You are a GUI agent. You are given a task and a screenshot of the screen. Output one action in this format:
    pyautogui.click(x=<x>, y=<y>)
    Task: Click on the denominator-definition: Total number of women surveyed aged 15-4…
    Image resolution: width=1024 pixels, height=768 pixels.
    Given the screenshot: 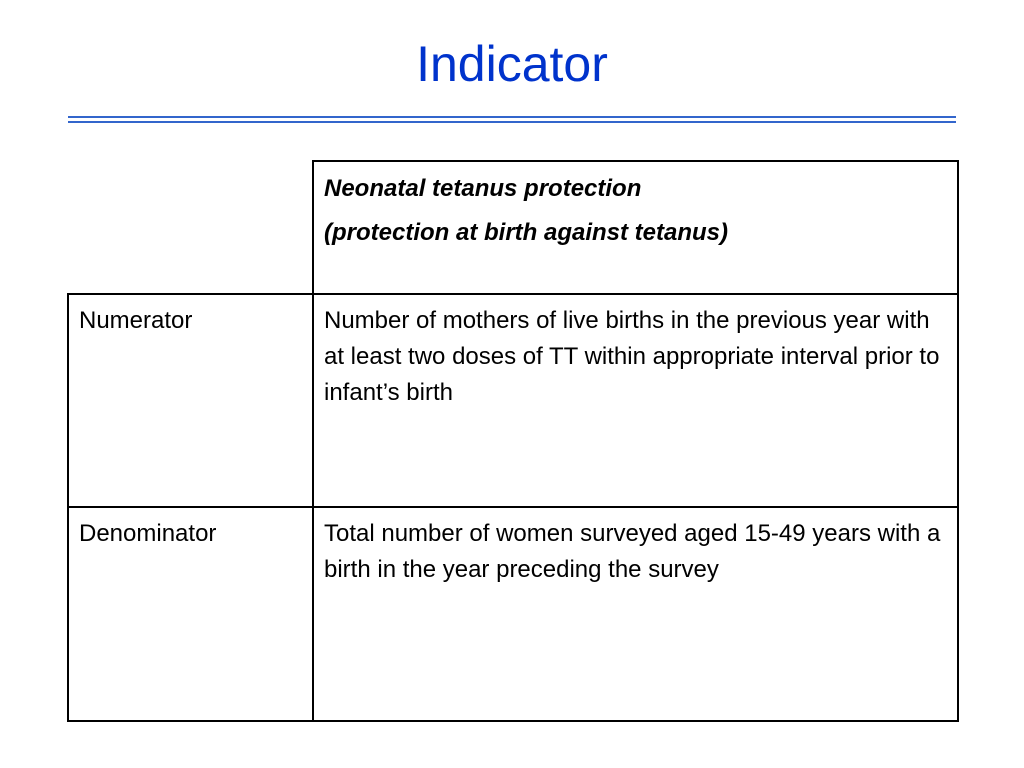 What is the action you would take?
    pyautogui.click(x=632, y=551)
    